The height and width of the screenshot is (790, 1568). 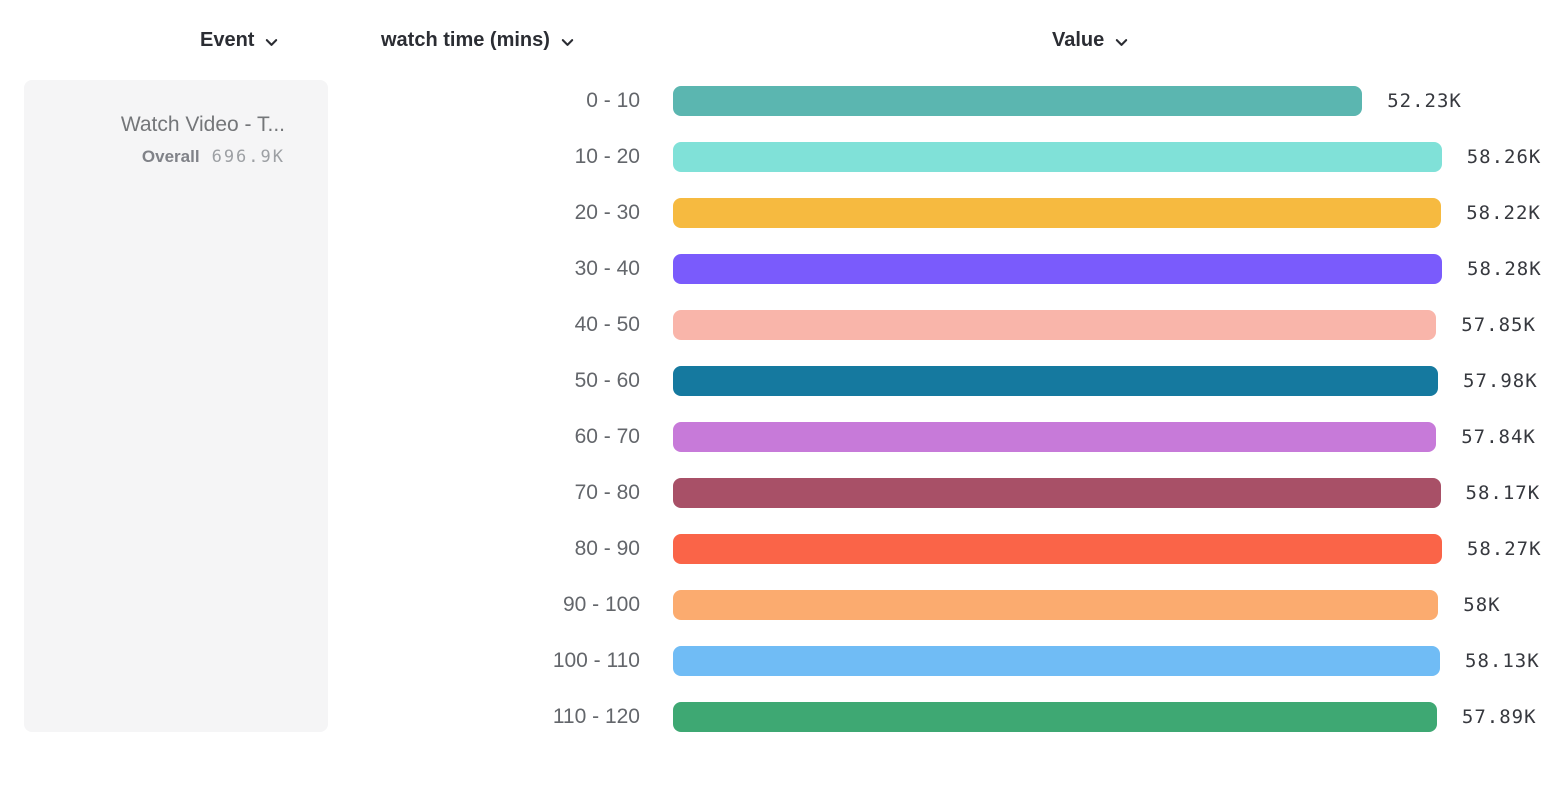 I want to click on bucket-label: 70 - 80, so click(x=607, y=492).